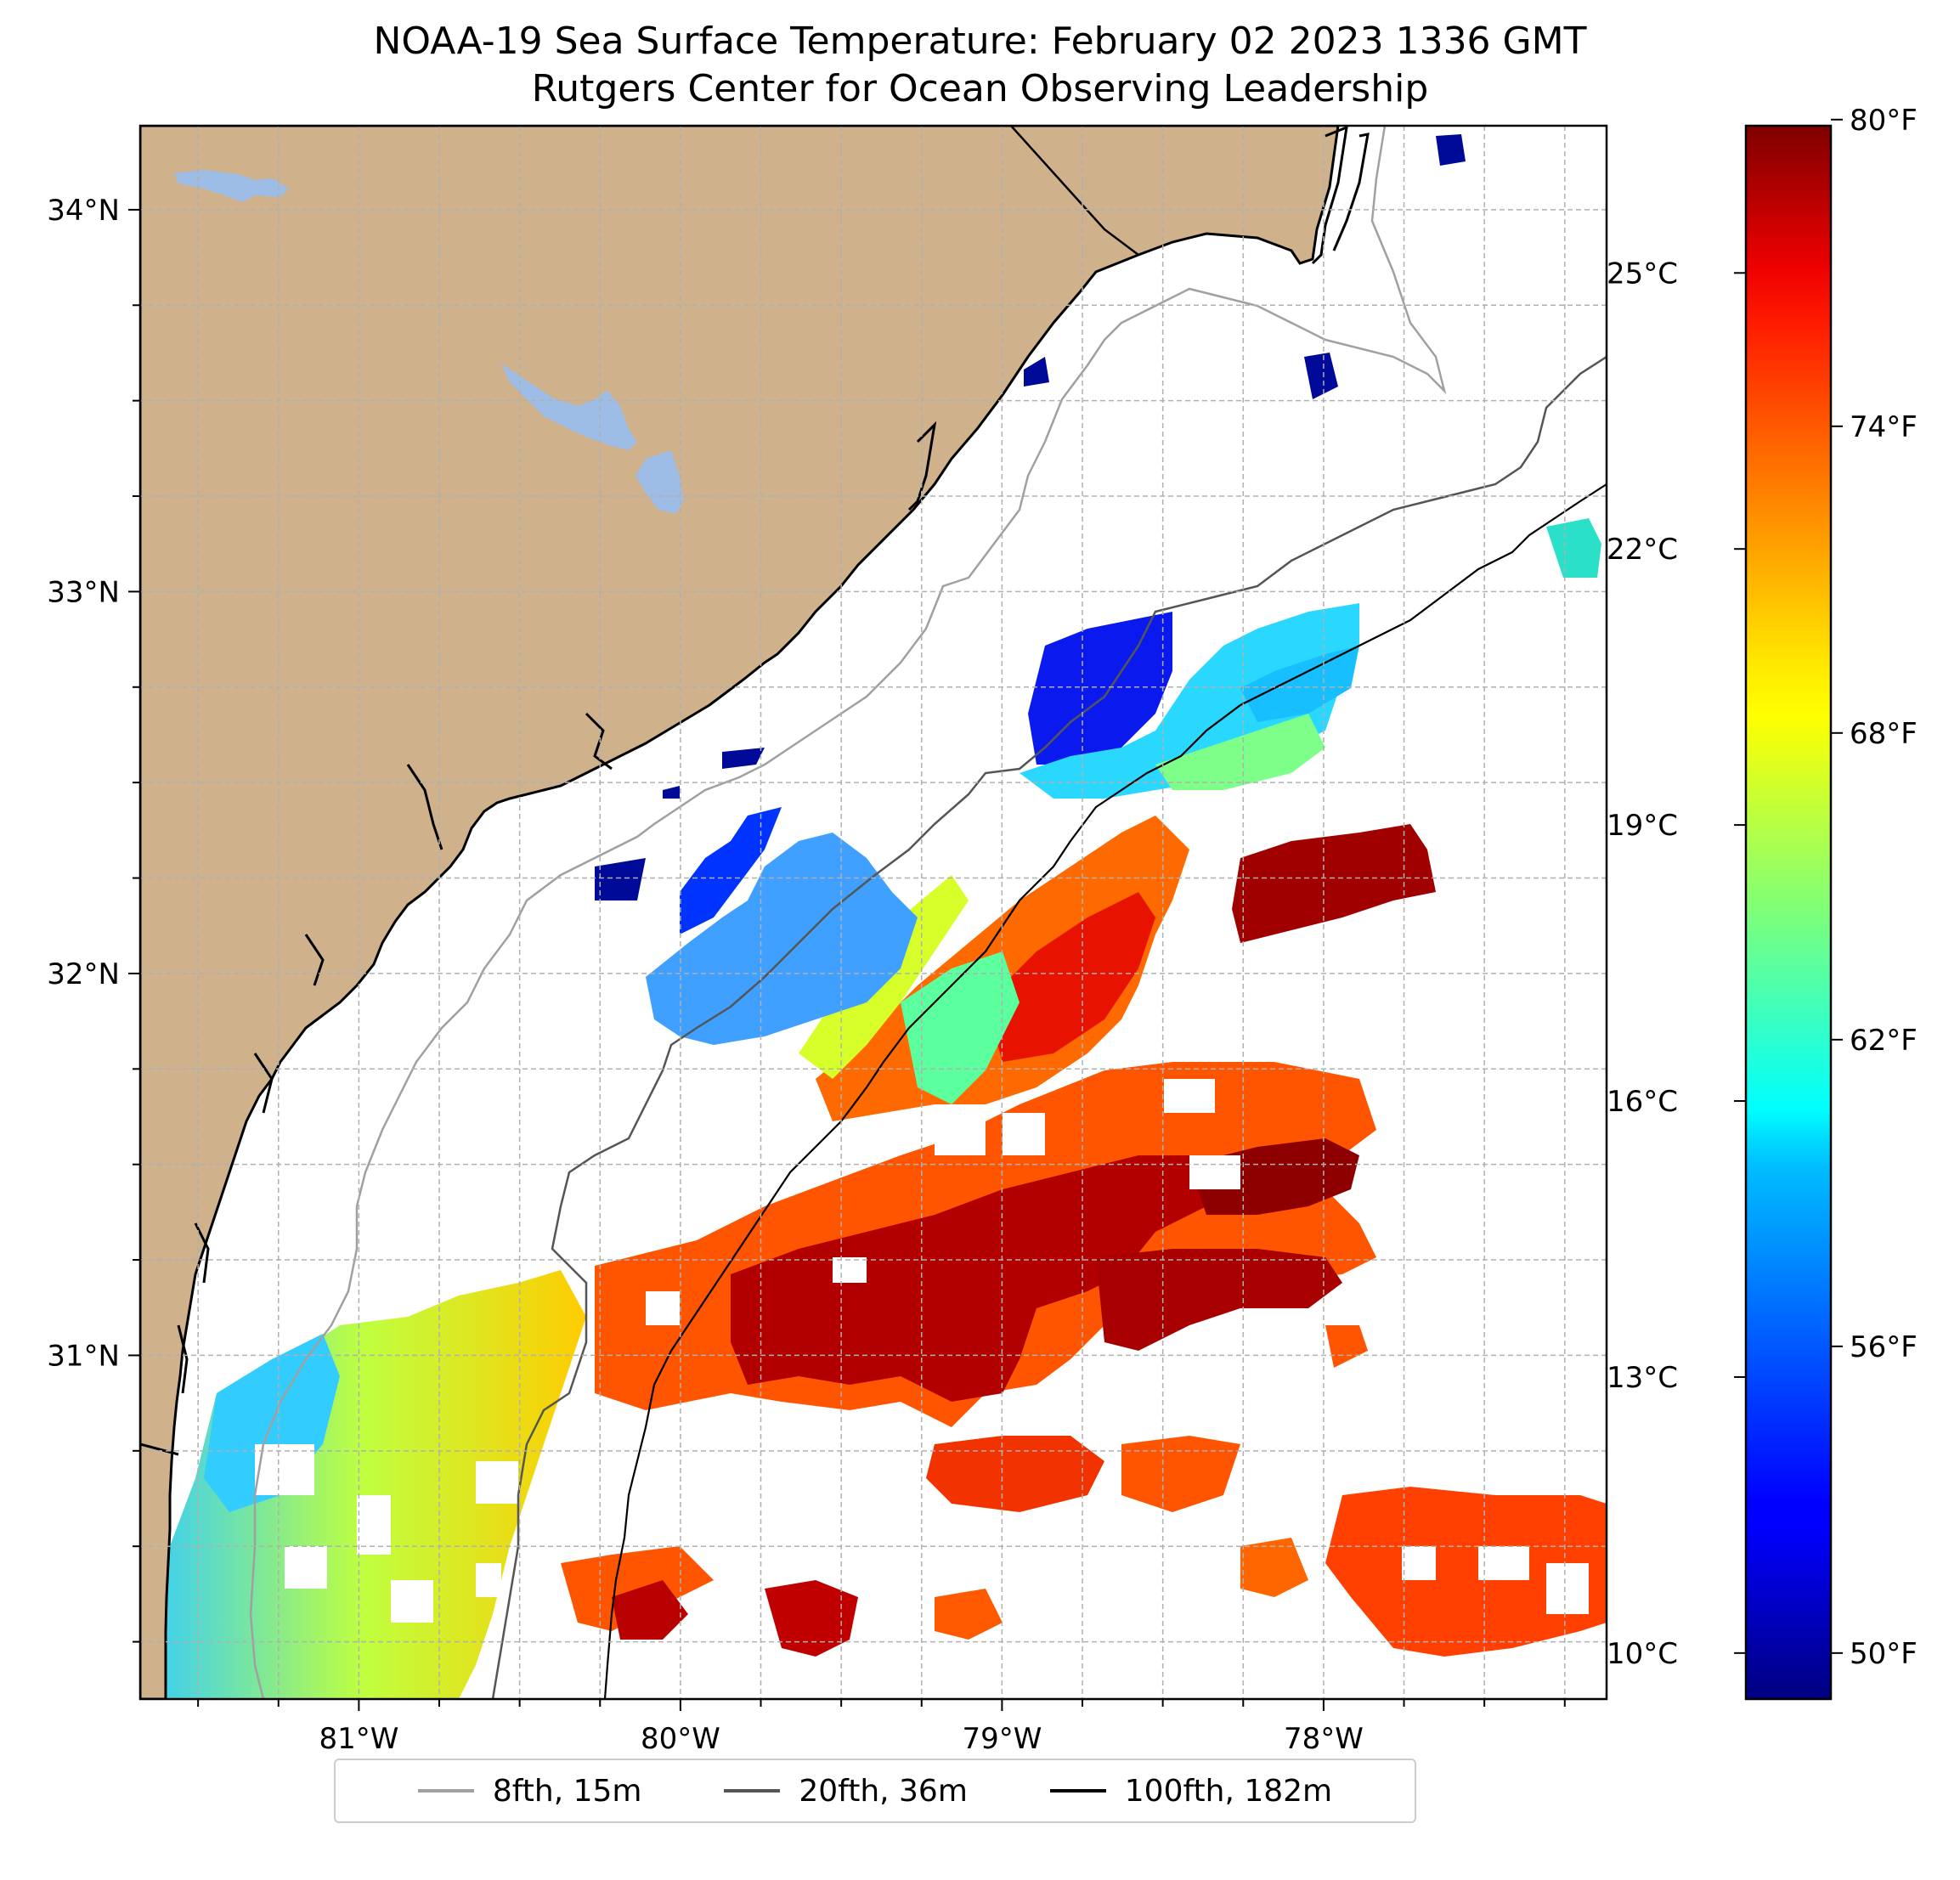  What do you see at coordinates (1229, 1791) in the screenshot?
I see `legend-label-100fth: 100fth, 182m` at bounding box center [1229, 1791].